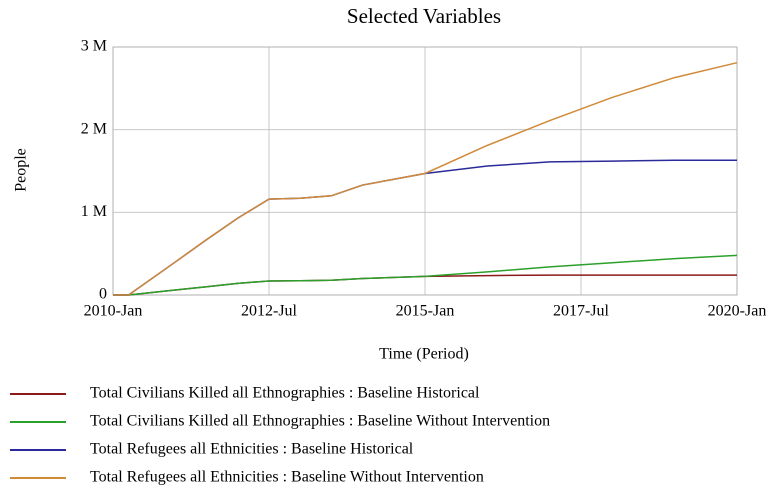 The height and width of the screenshot is (494, 776). I want to click on y-tick-label: 2 M, so click(94, 128).